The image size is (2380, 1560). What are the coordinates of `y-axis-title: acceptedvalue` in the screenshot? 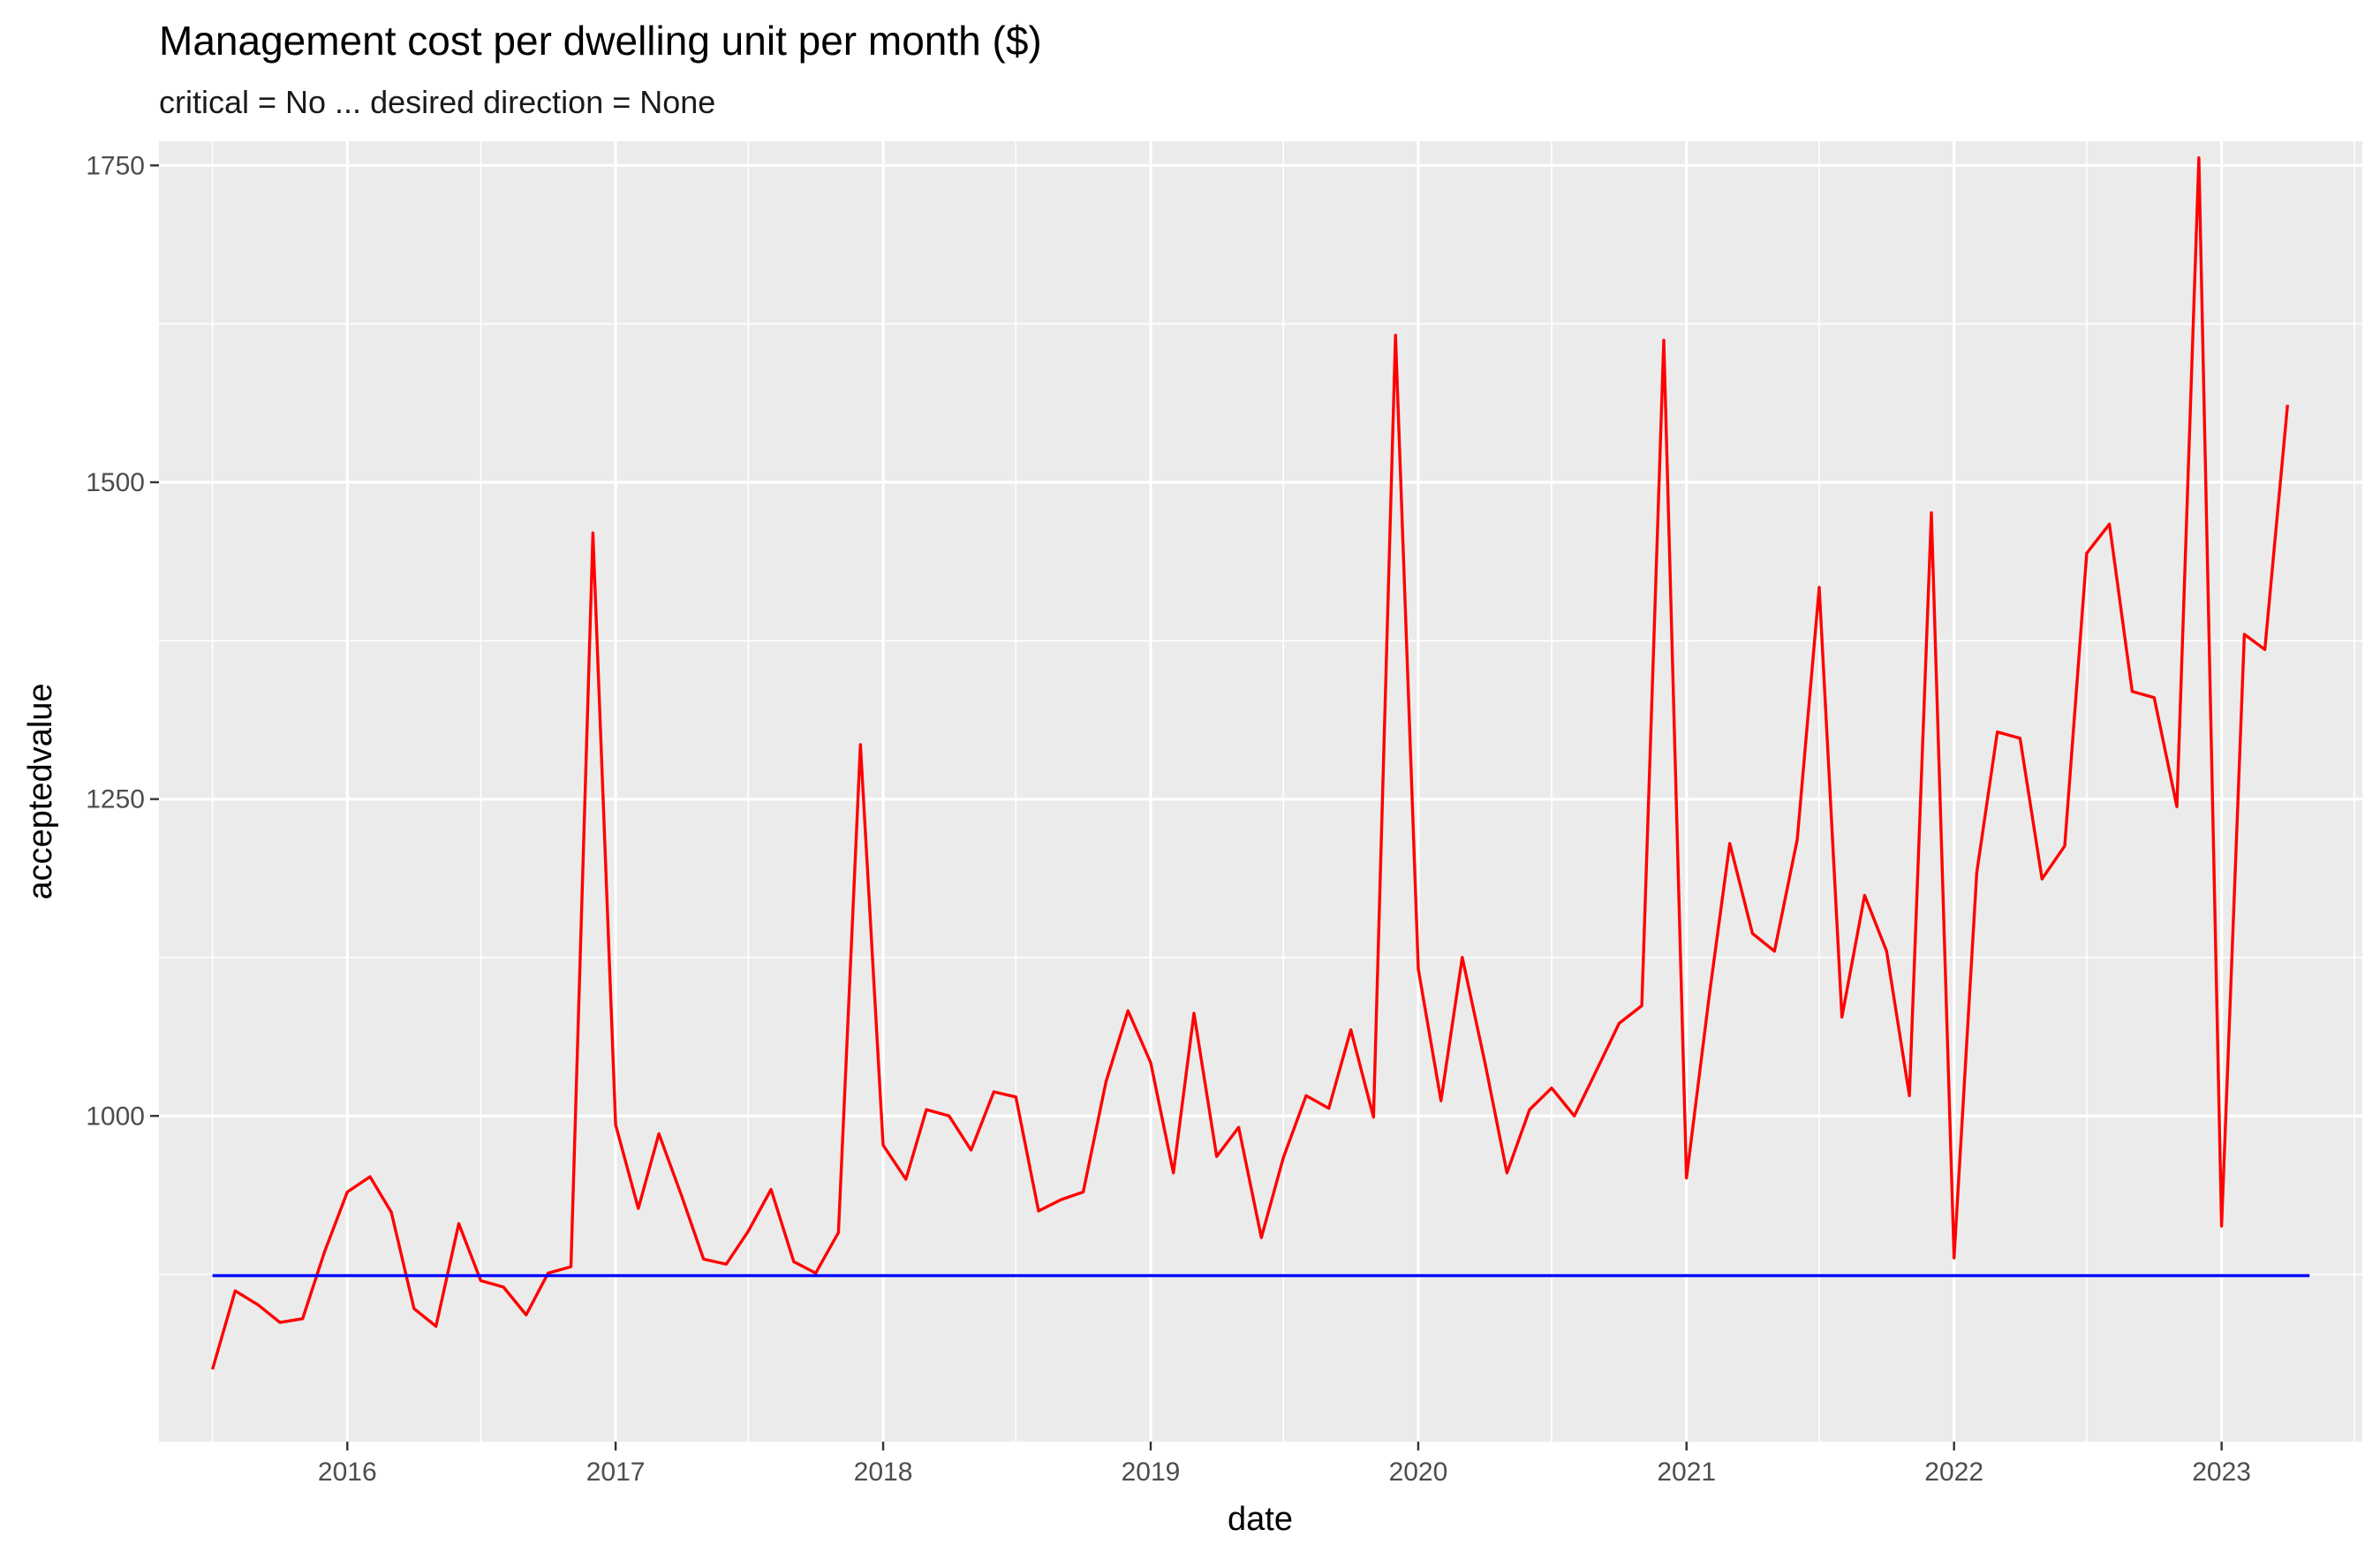 It's located at (40, 791).